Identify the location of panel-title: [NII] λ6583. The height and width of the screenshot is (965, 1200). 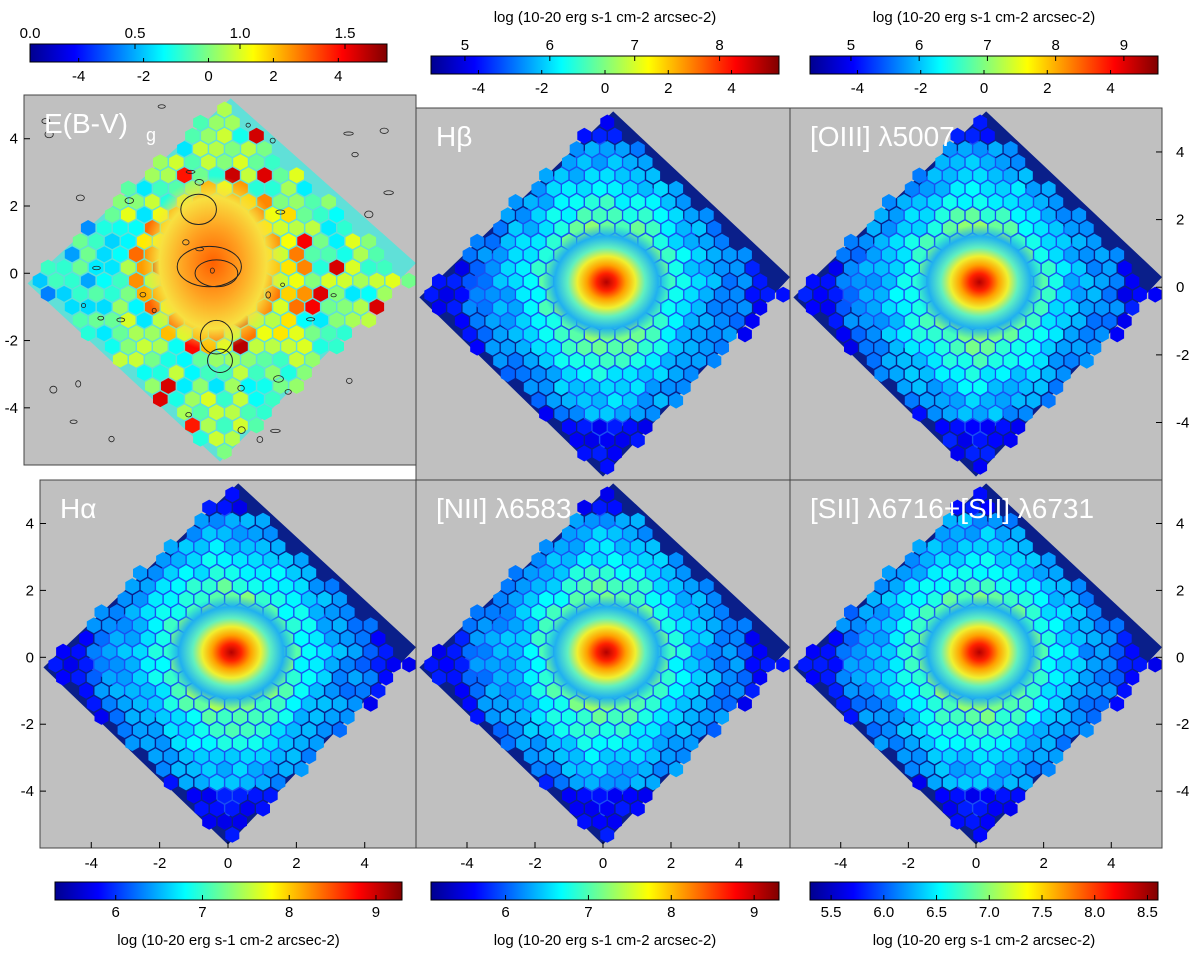
(503, 508).